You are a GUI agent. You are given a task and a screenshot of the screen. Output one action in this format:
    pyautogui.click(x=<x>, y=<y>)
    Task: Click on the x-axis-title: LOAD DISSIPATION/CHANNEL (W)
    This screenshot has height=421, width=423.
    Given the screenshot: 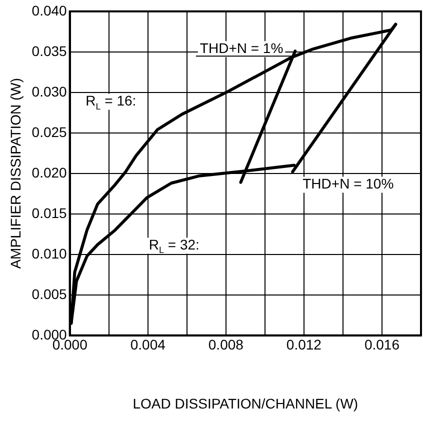 What is the action you would take?
    pyautogui.click(x=245, y=403)
    